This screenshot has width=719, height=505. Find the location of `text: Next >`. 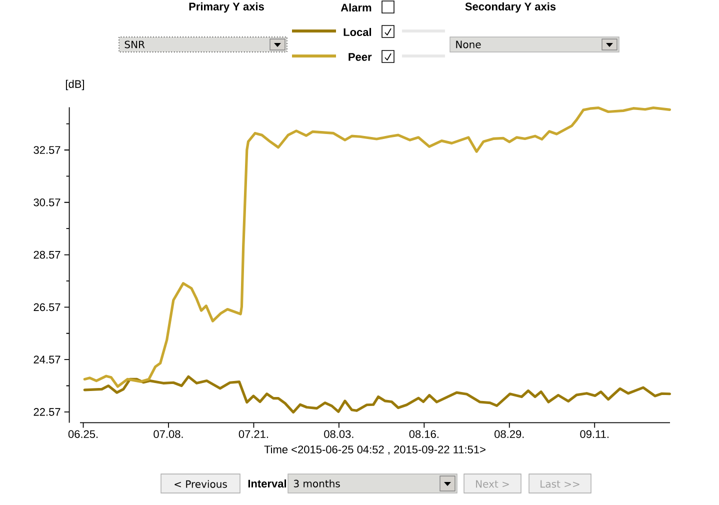

text: Next > is located at coordinates (492, 484).